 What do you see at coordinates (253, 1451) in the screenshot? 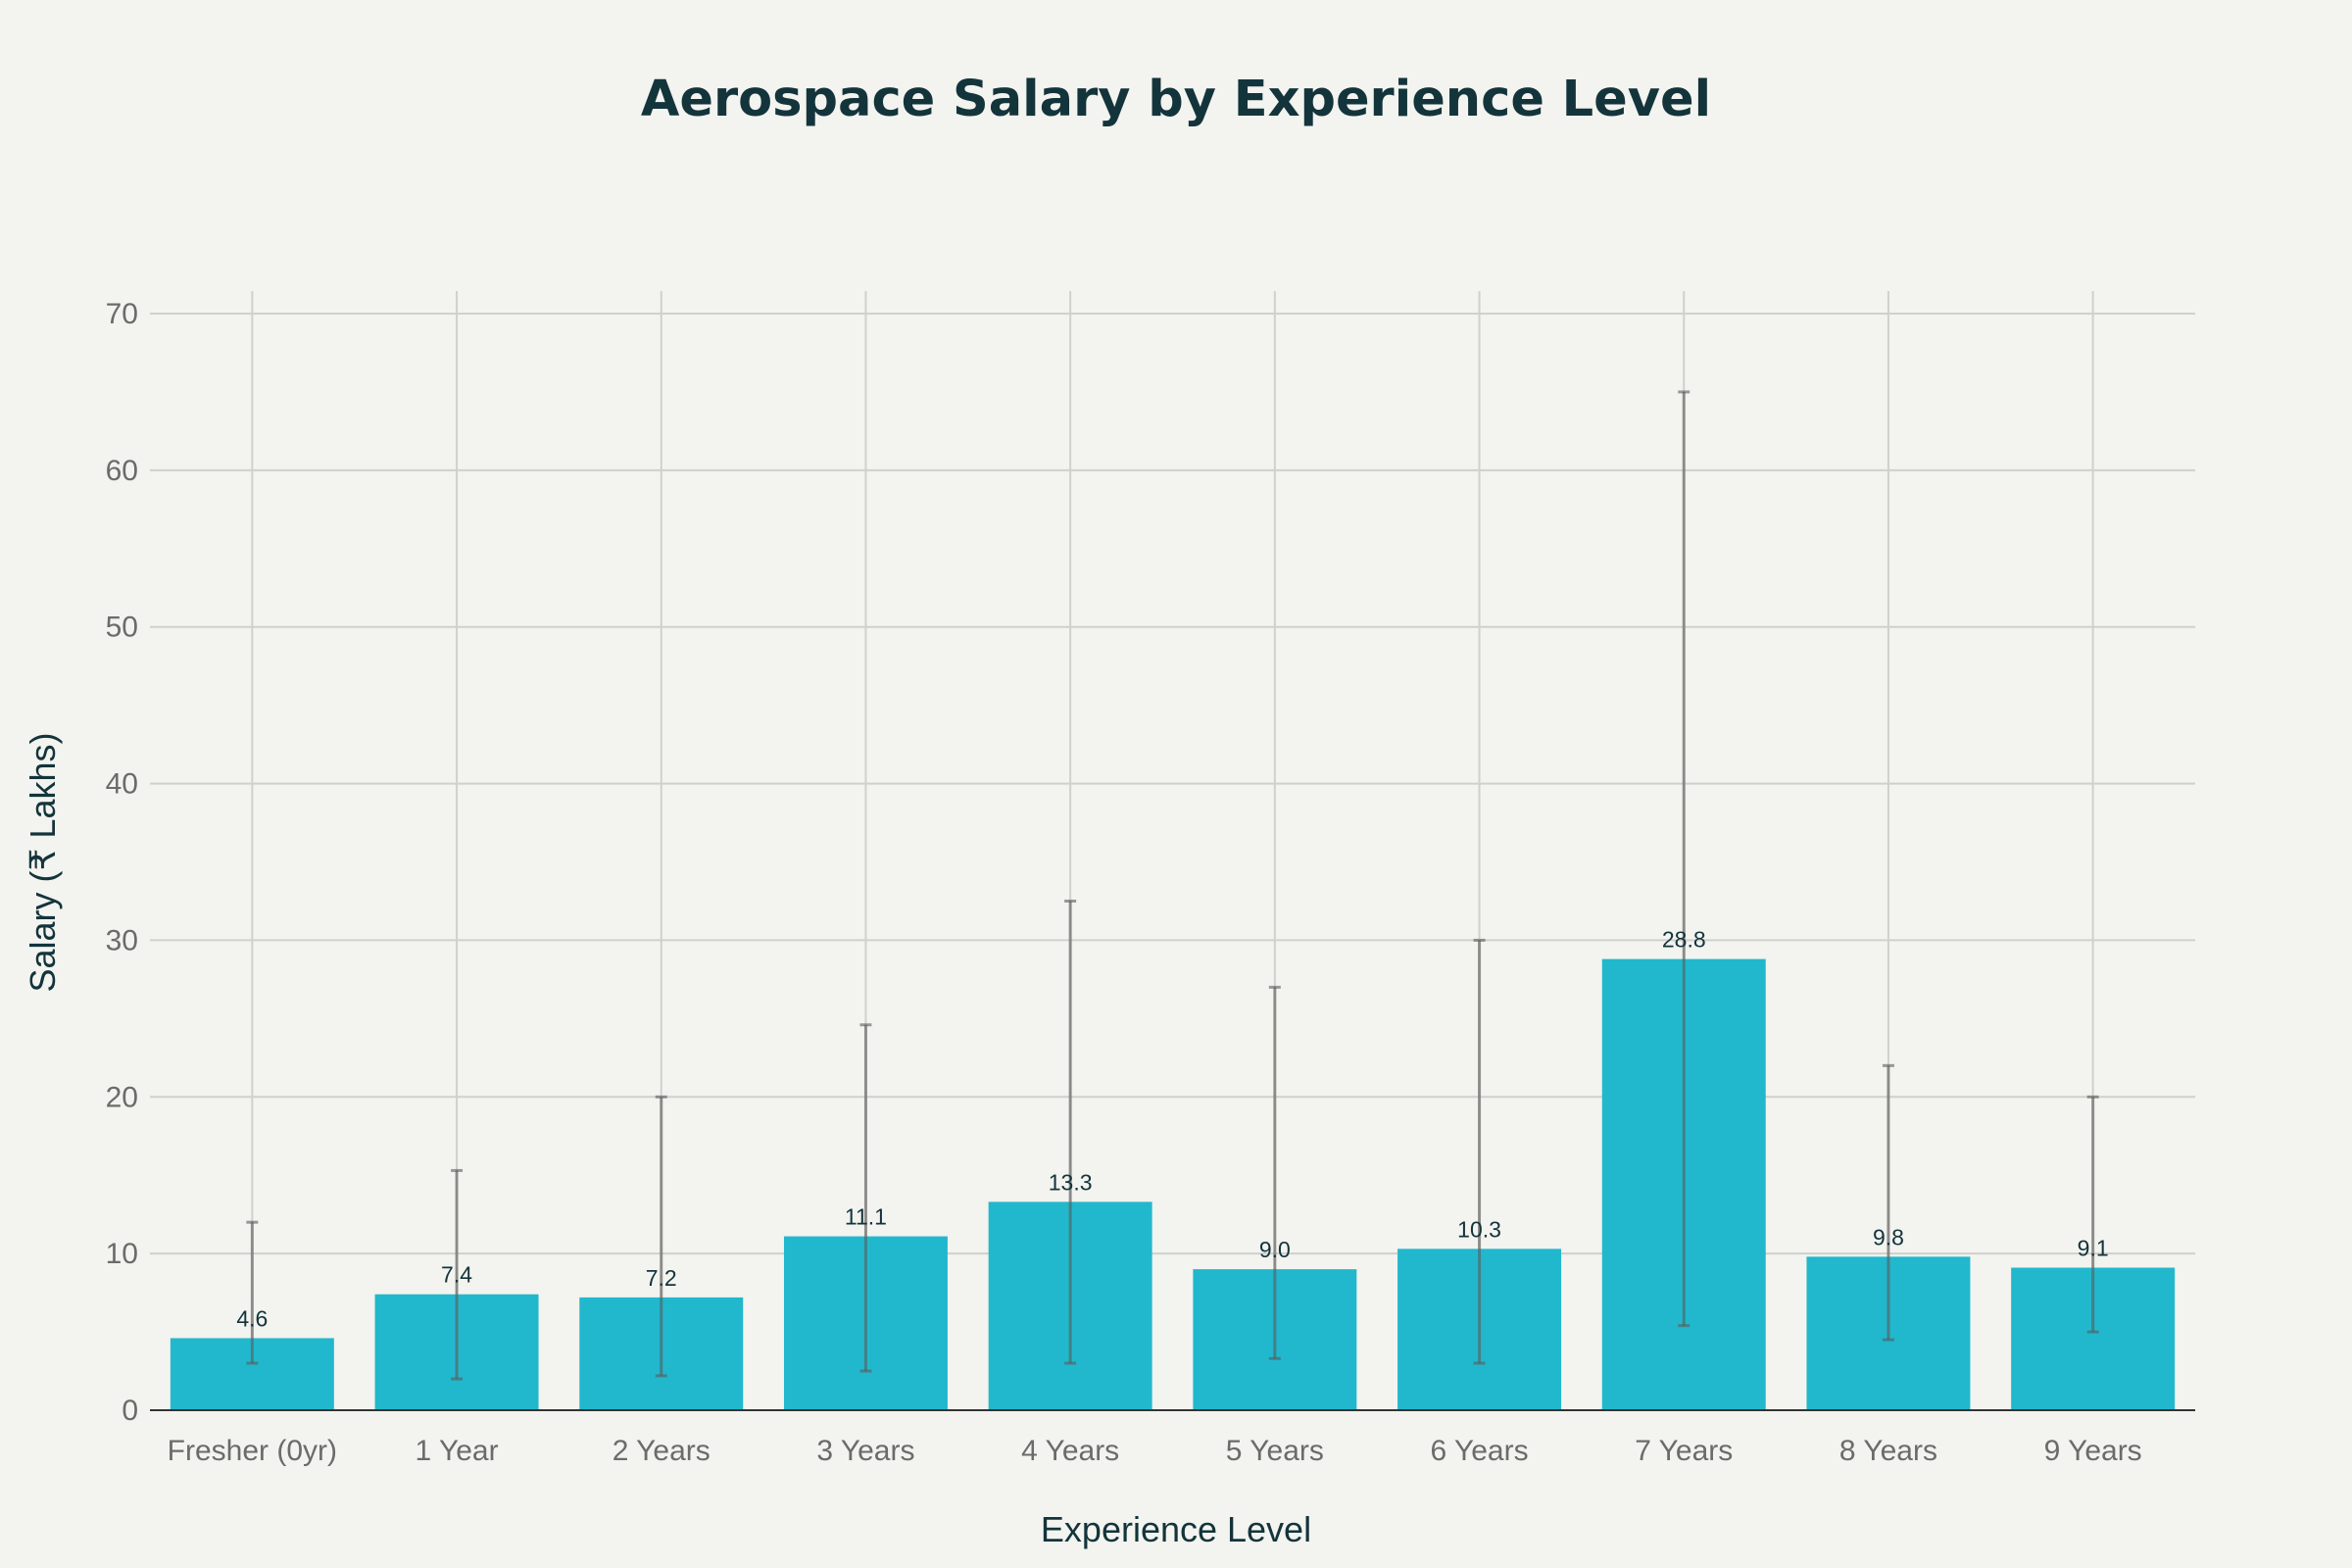
I see `x-tick-label: Fresher (0yr)` at bounding box center [253, 1451].